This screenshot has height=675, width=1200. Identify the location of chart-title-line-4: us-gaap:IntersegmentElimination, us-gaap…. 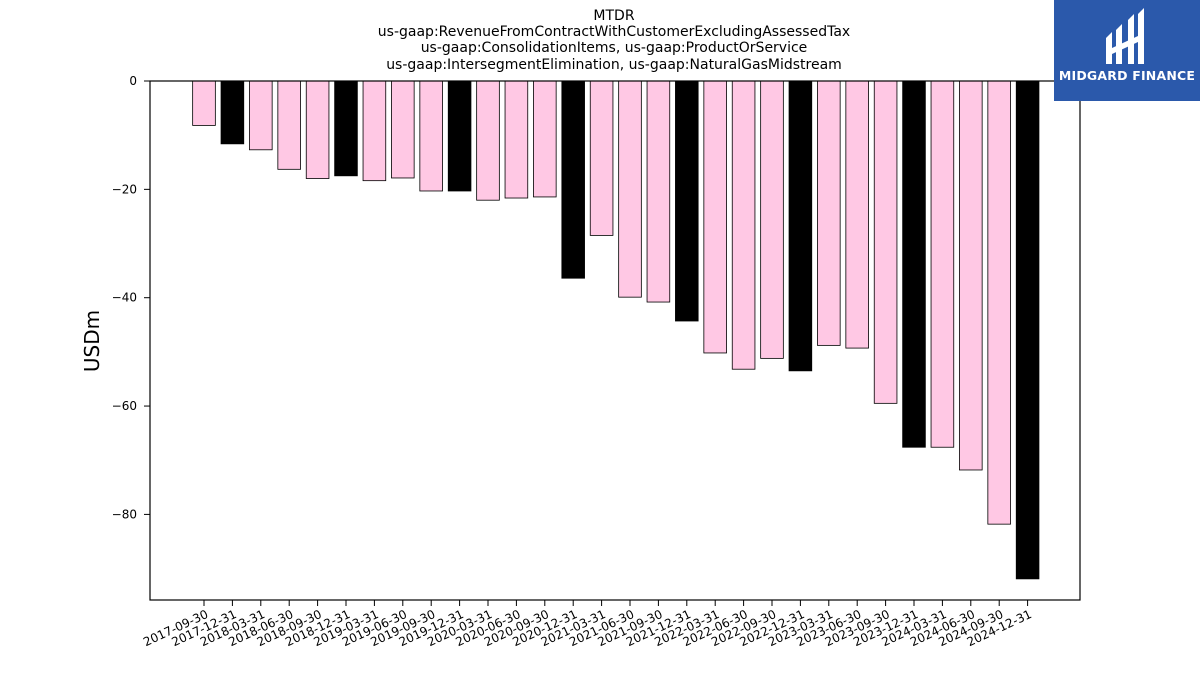
(614, 65).